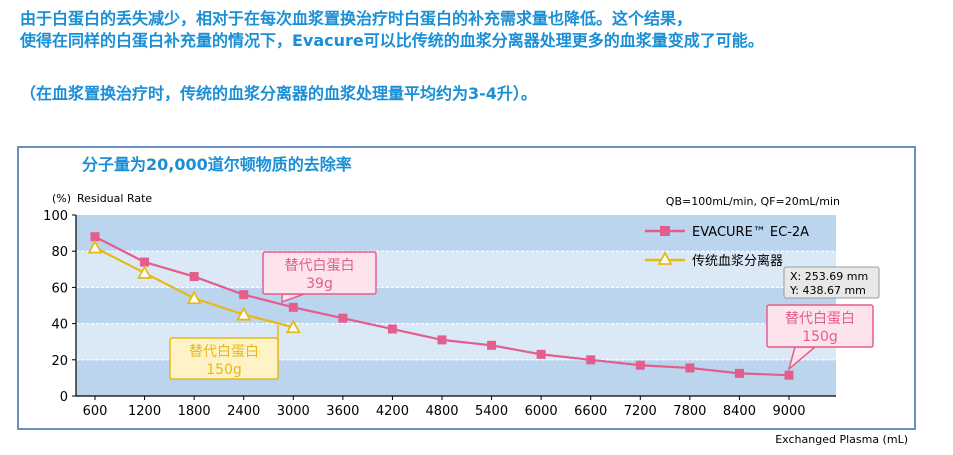  I want to click on y-tick-label: 20, so click(59, 361).